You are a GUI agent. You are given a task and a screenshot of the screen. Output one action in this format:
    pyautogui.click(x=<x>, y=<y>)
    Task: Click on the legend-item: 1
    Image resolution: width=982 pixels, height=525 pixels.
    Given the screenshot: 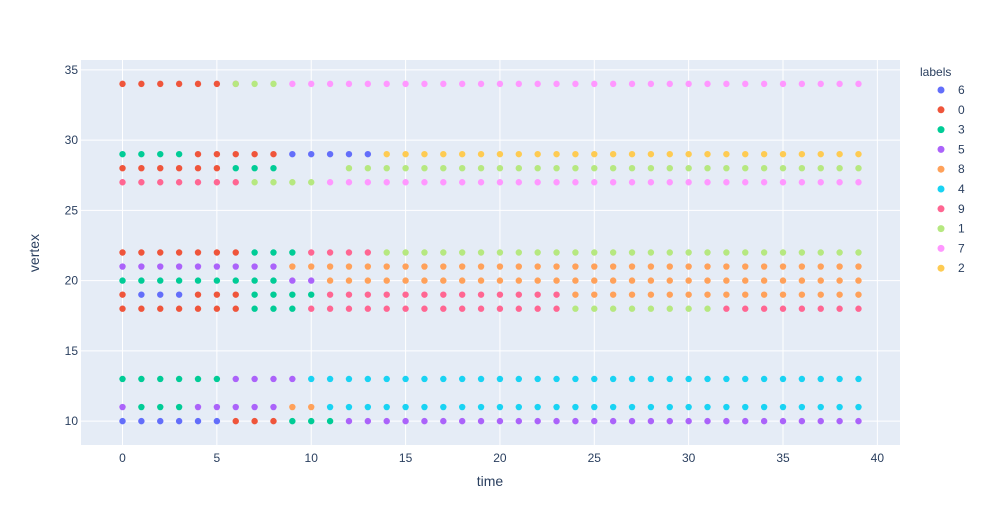 What is the action you would take?
    pyautogui.click(x=951, y=229)
    